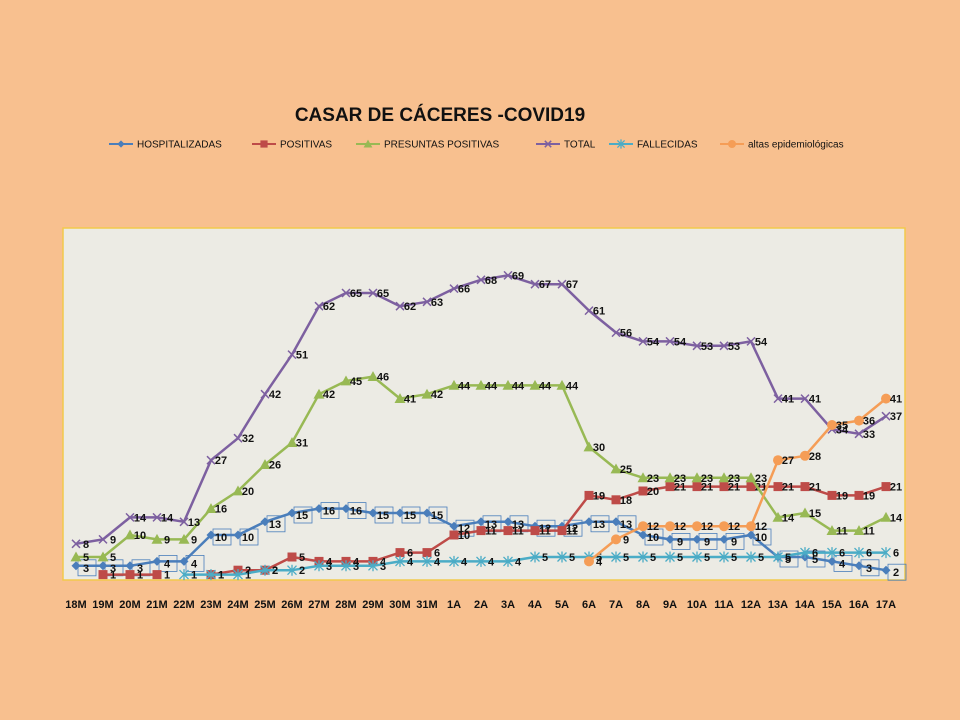 The image size is (960, 720). Describe the element at coordinates (842, 496) in the screenshot. I see `data-label: 19` at that location.